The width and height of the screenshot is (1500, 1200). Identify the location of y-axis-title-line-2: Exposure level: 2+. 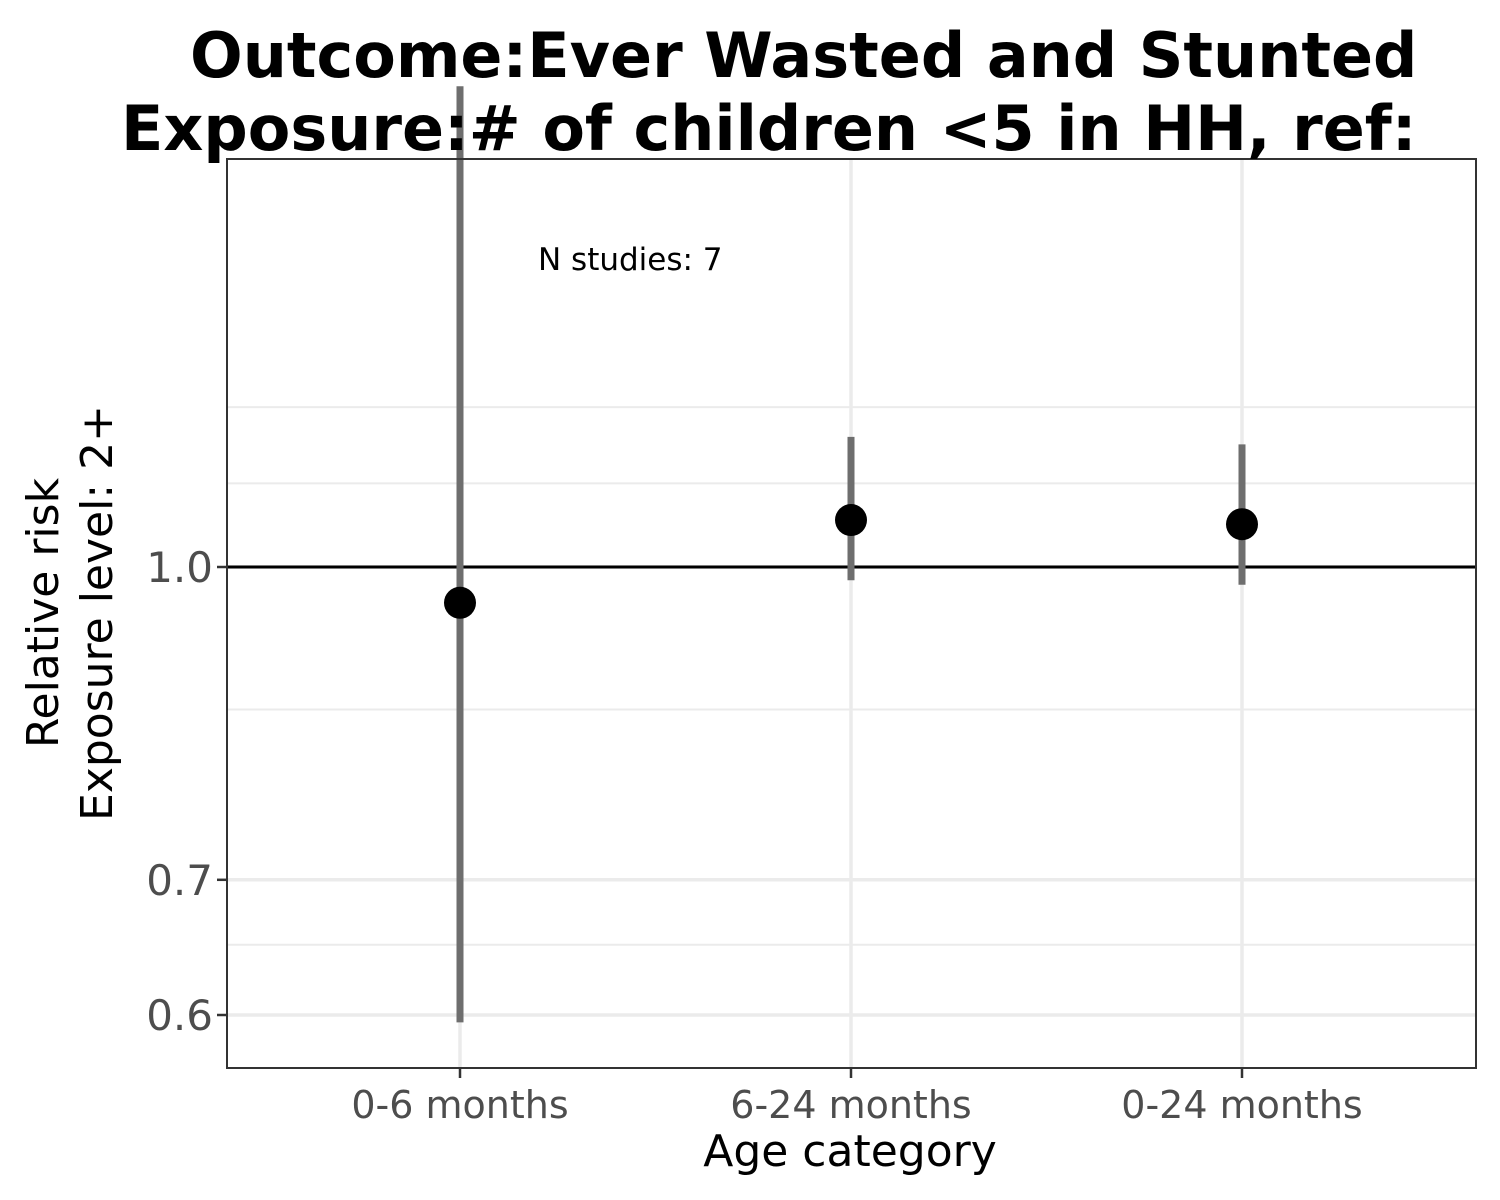
(97, 613).